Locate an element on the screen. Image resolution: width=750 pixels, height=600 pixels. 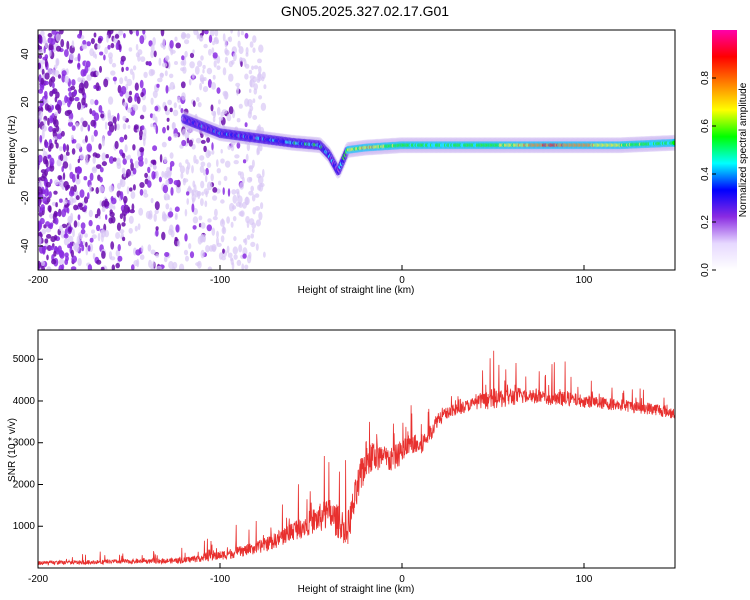
y-tick-label: 3000 is located at coordinates (24, 443).